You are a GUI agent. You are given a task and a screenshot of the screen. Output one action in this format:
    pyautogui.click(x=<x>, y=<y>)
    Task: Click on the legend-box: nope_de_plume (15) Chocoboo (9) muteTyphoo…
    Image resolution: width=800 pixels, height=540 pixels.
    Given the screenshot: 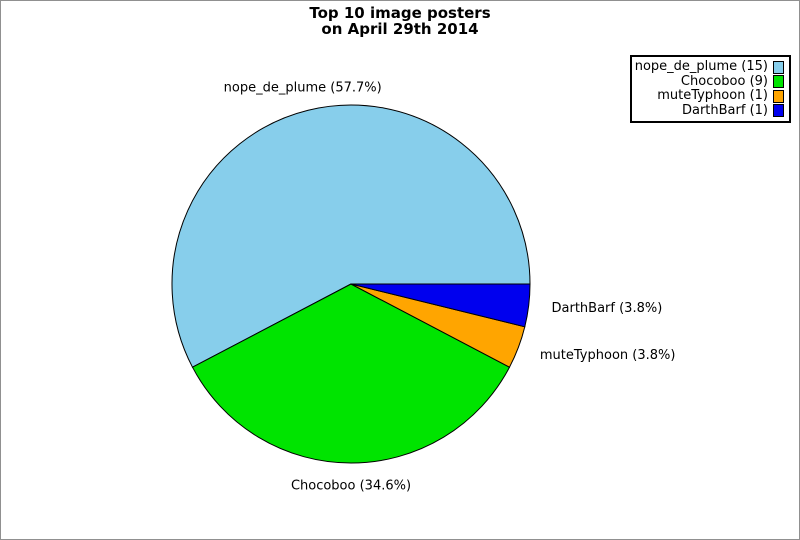 What is the action you would take?
    pyautogui.click(x=710, y=89)
    